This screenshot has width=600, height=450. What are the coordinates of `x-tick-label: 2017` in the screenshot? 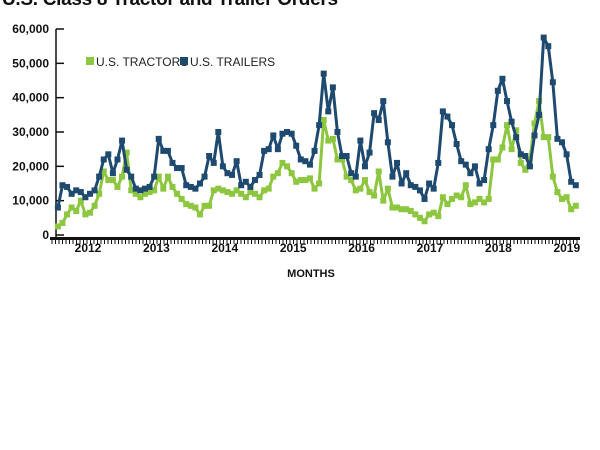 It's located at (430, 248).